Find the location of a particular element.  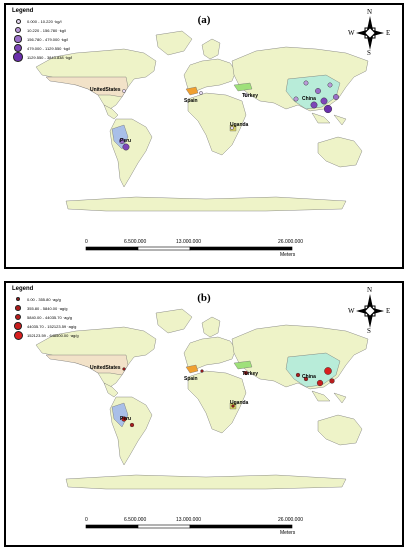

legend-label: 10.220 - 156.780 ·kg/l is located at coordinates (46, 30).